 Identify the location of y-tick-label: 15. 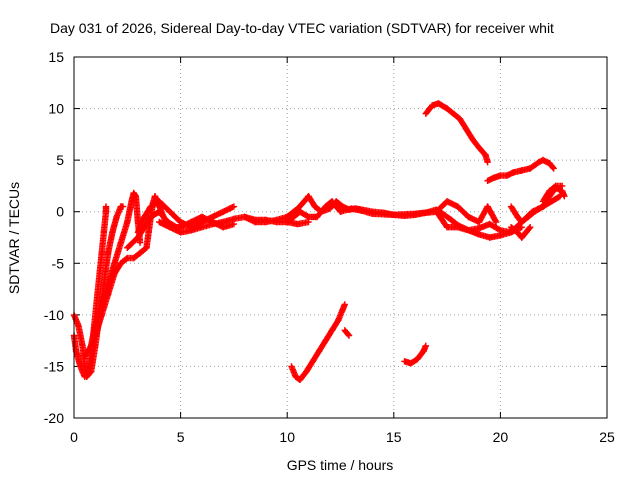
(56, 57).